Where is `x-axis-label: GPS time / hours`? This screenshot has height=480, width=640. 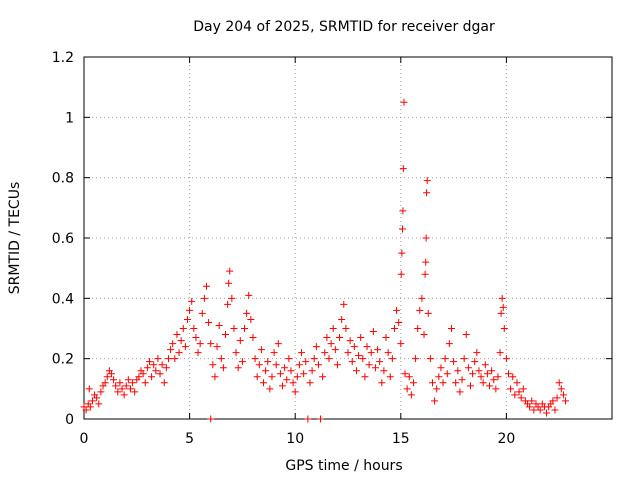
x-axis-label: GPS time / hours is located at coordinates (343, 466).